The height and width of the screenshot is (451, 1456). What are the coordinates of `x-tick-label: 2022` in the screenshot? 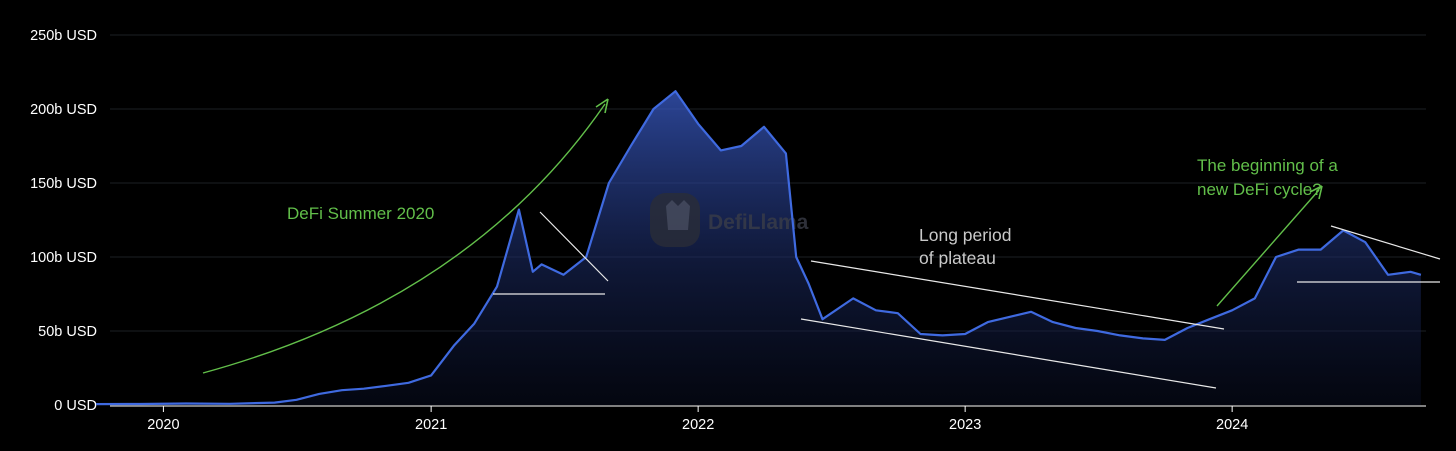 It's located at (698, 425).